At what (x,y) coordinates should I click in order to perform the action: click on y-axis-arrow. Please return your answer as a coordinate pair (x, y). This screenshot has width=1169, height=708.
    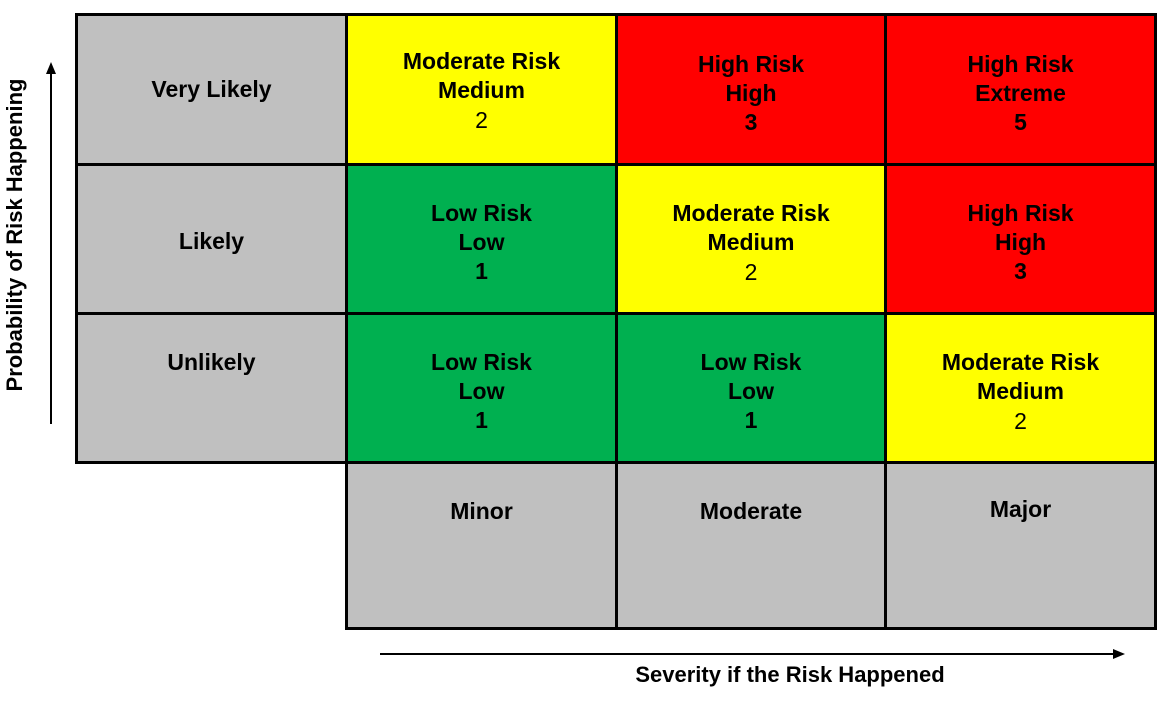
    Looking at the image, I should click on (51, 243).